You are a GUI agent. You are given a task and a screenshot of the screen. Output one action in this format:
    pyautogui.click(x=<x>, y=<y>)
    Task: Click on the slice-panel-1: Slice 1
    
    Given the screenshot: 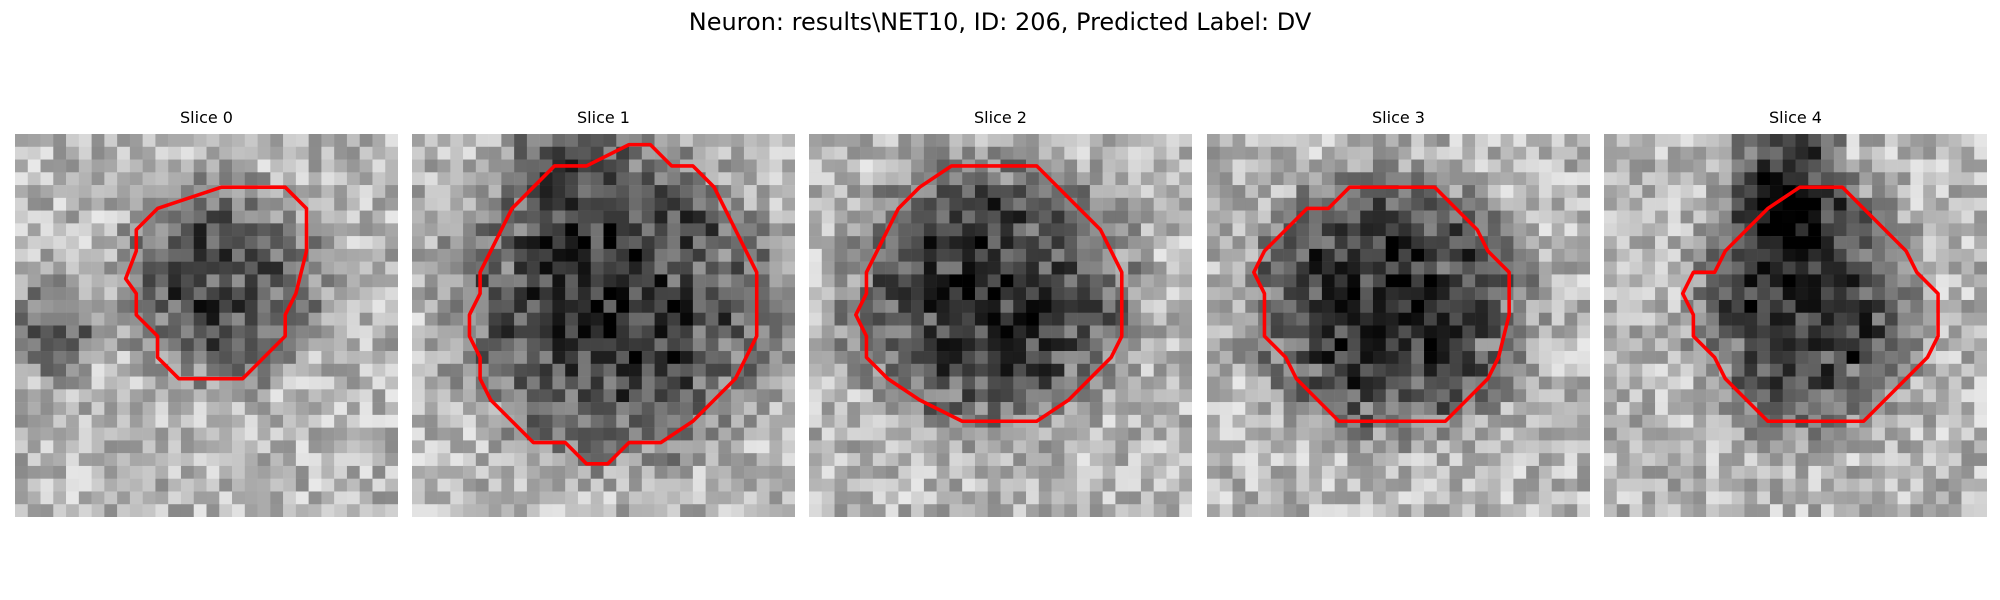 What is the action you would take?
    pyautogui.click(x=603, y=312)
    